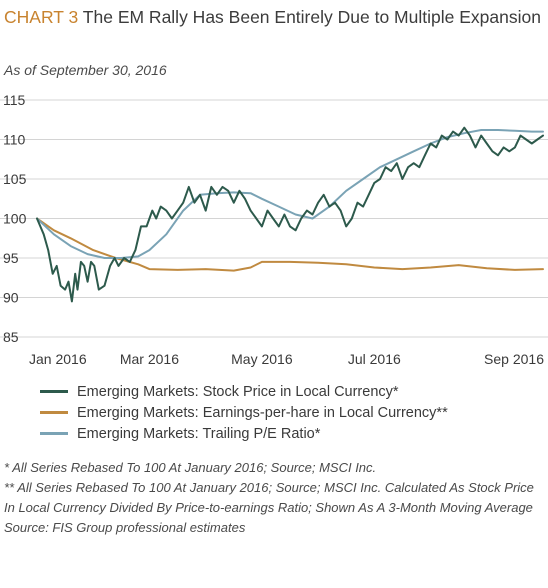  I want to click on legend-item: Emerging Markets: Trailing P/E Ratio*, so click(244, 433).